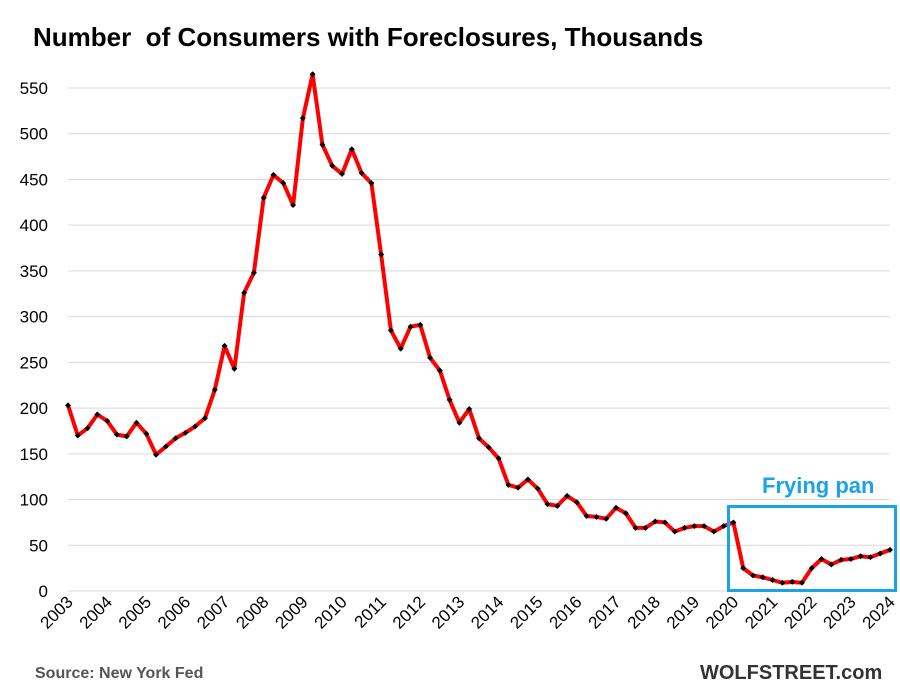 This screenshot has width=900, height=700. Describe the element at coordinates (34, 362) in the screenshot. I see `y-tick-label: 250` at that location.